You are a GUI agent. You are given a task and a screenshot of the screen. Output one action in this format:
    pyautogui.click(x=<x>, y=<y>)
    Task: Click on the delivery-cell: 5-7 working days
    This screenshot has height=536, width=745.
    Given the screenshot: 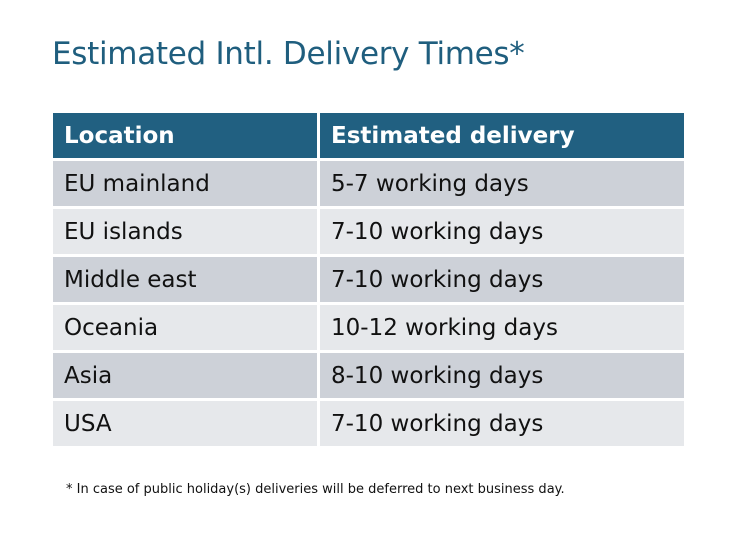 What is the action you would take?
    pyautogui.click(x=502, y=183)
    